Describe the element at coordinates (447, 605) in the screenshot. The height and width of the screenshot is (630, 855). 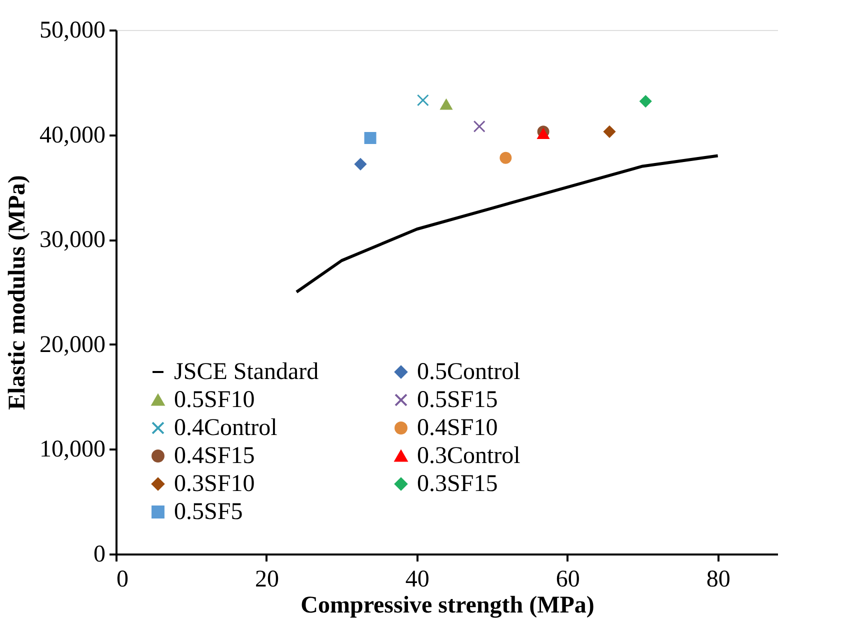
I see `x-axis-title: Compressive strength (MPa)` at that location.